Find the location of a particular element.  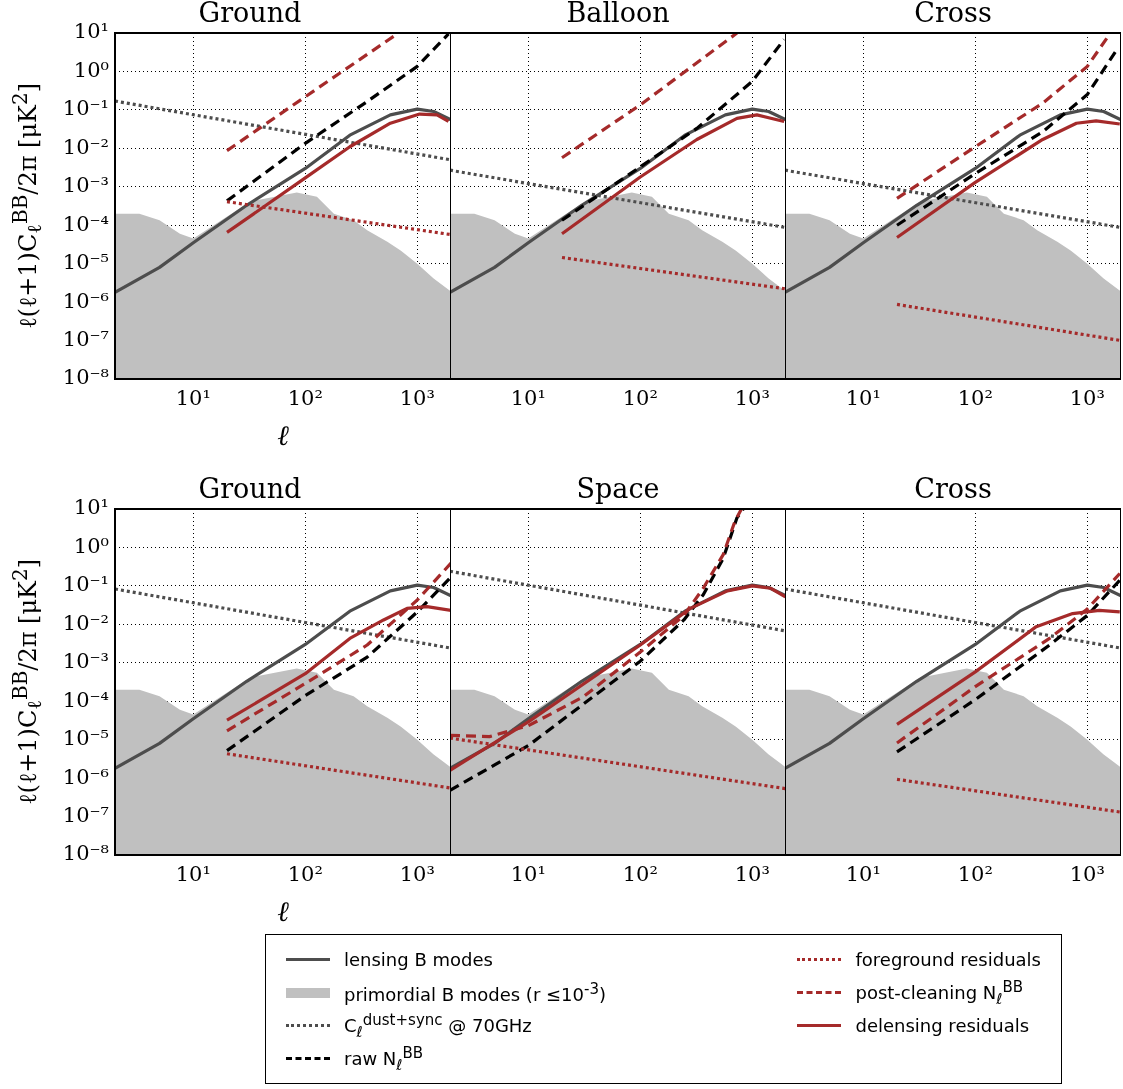

chart-title: Balloon is located at coordinates (618, 14).